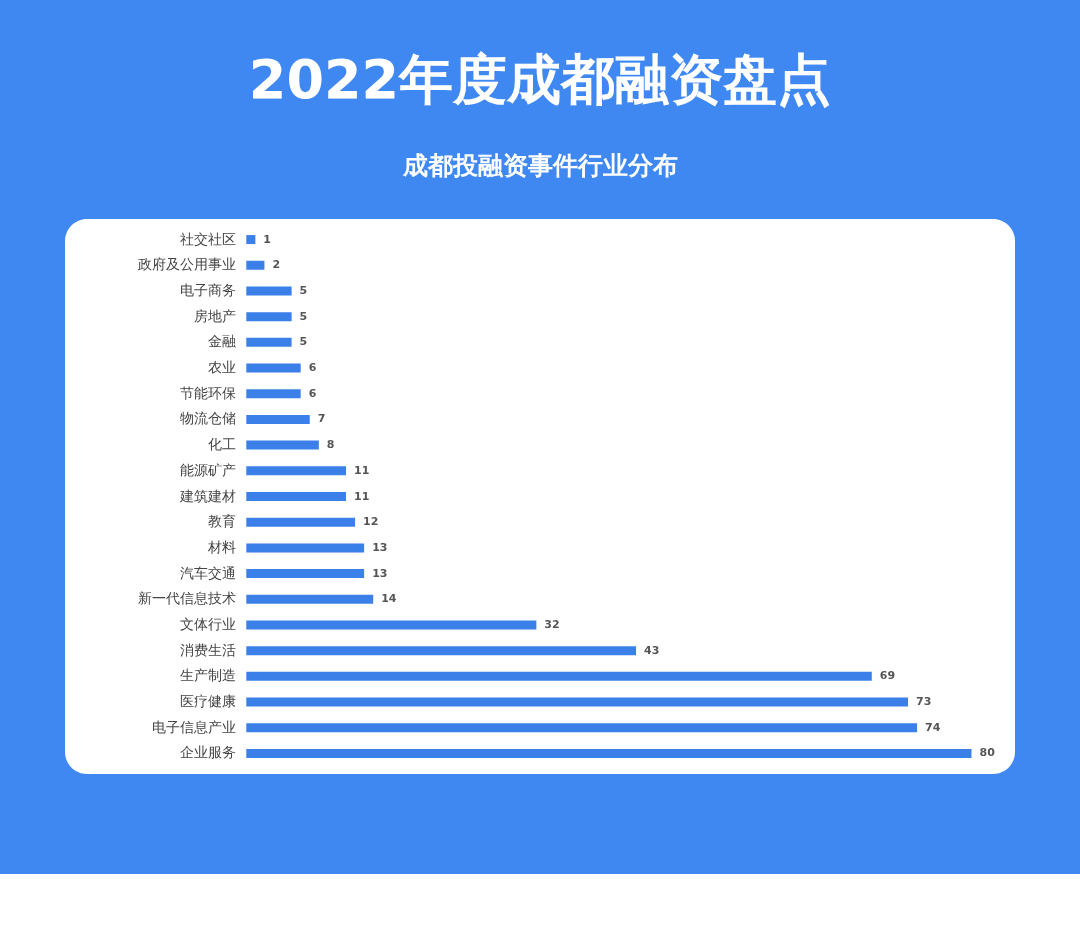 Image resolution: width=1080 pixels, height=934 pixels. I want to click on data-label: 80, so click(987, 753).